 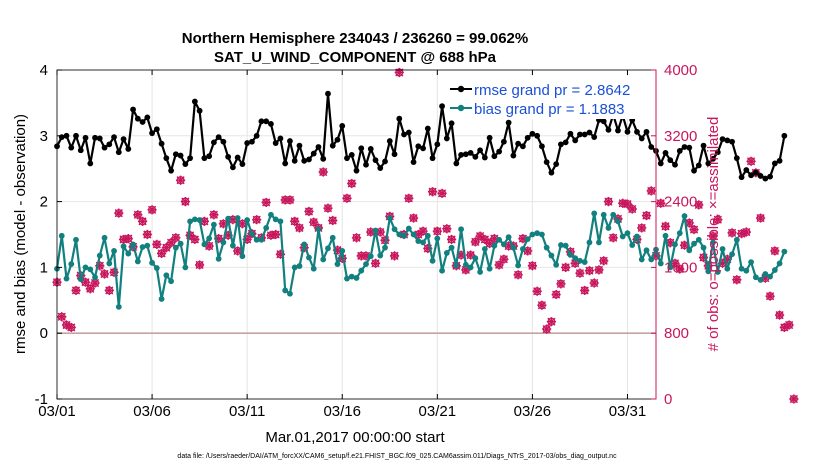 I want to click on y-right-tick-label: 800, so click(x=676, y=333).